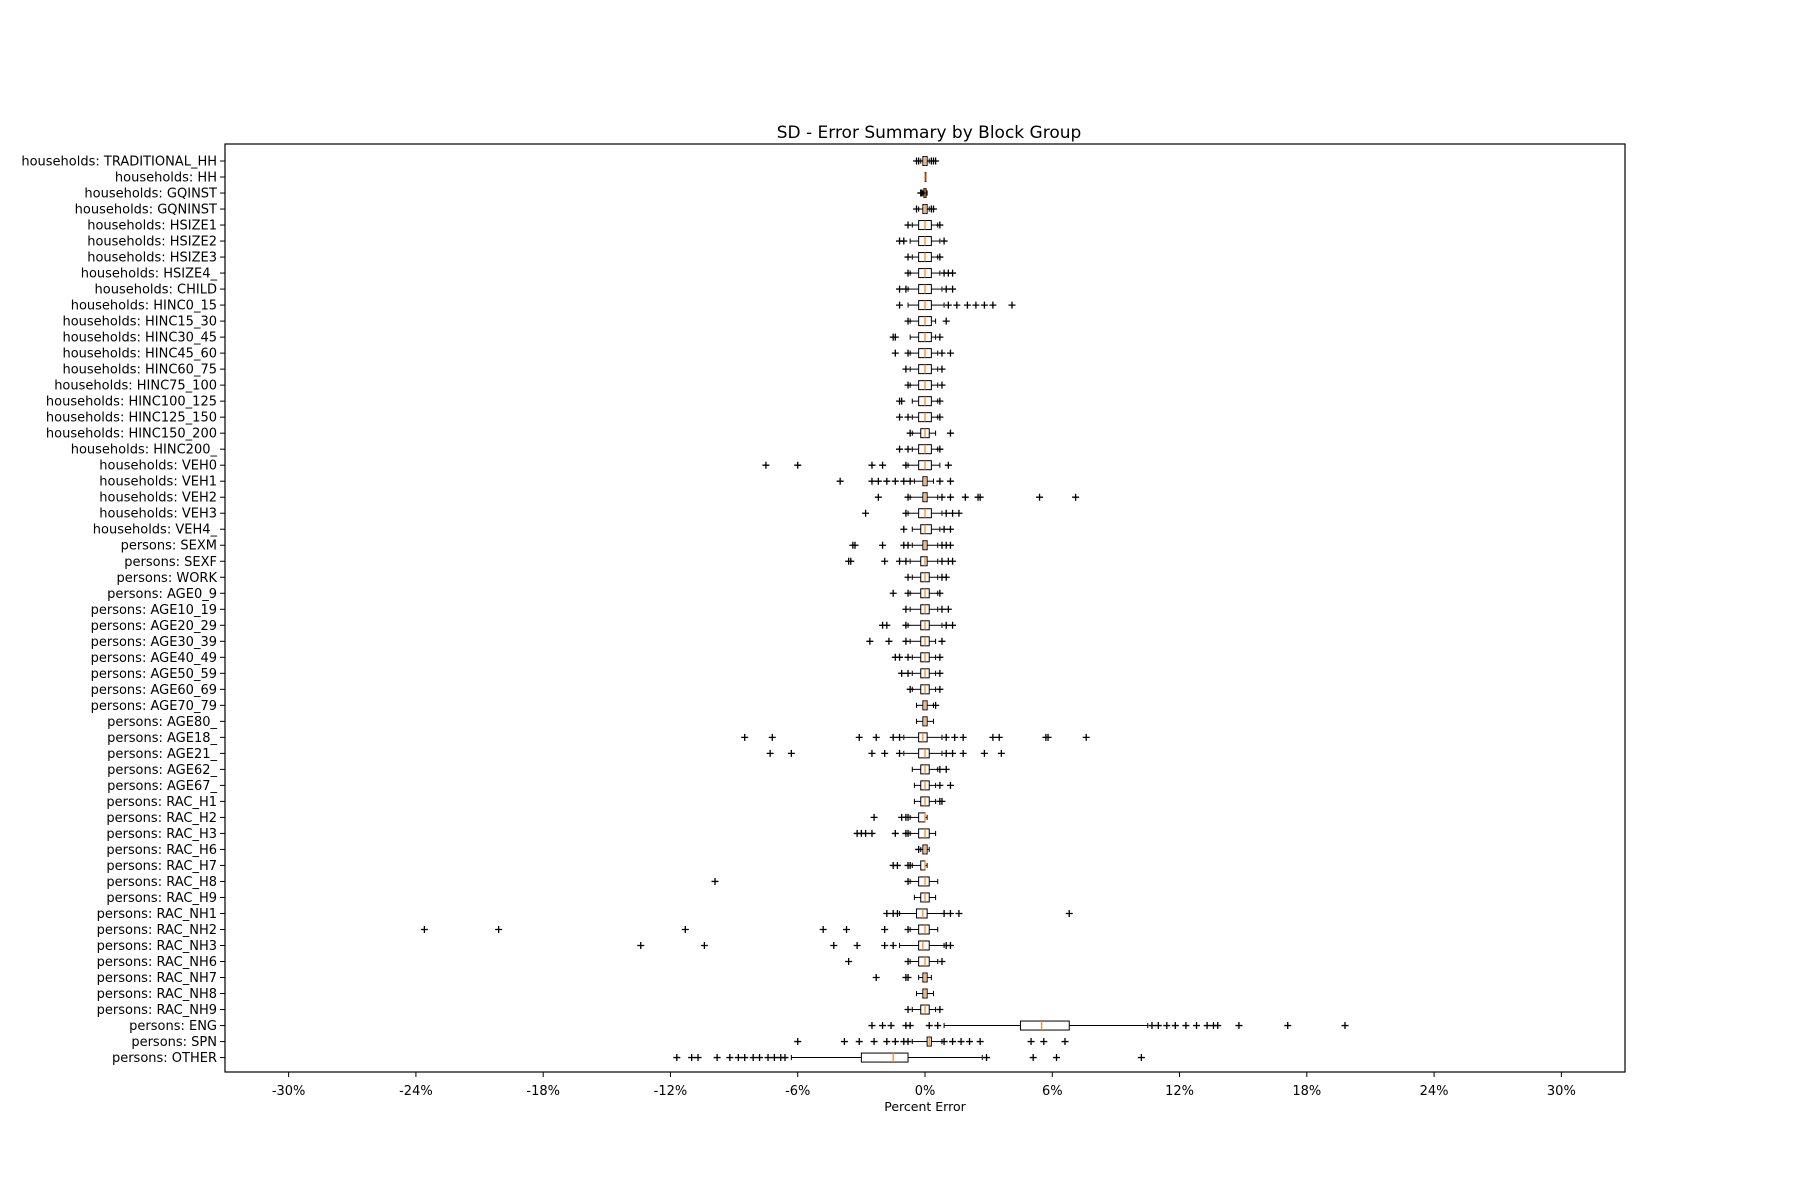 Image resolution: width=1800 pixels, height=1200 pixels. What do you see at coordinates (797, 1091) in the screenshot?
I see `x-tick-label: -6%` at bounding box center [797, 1091].